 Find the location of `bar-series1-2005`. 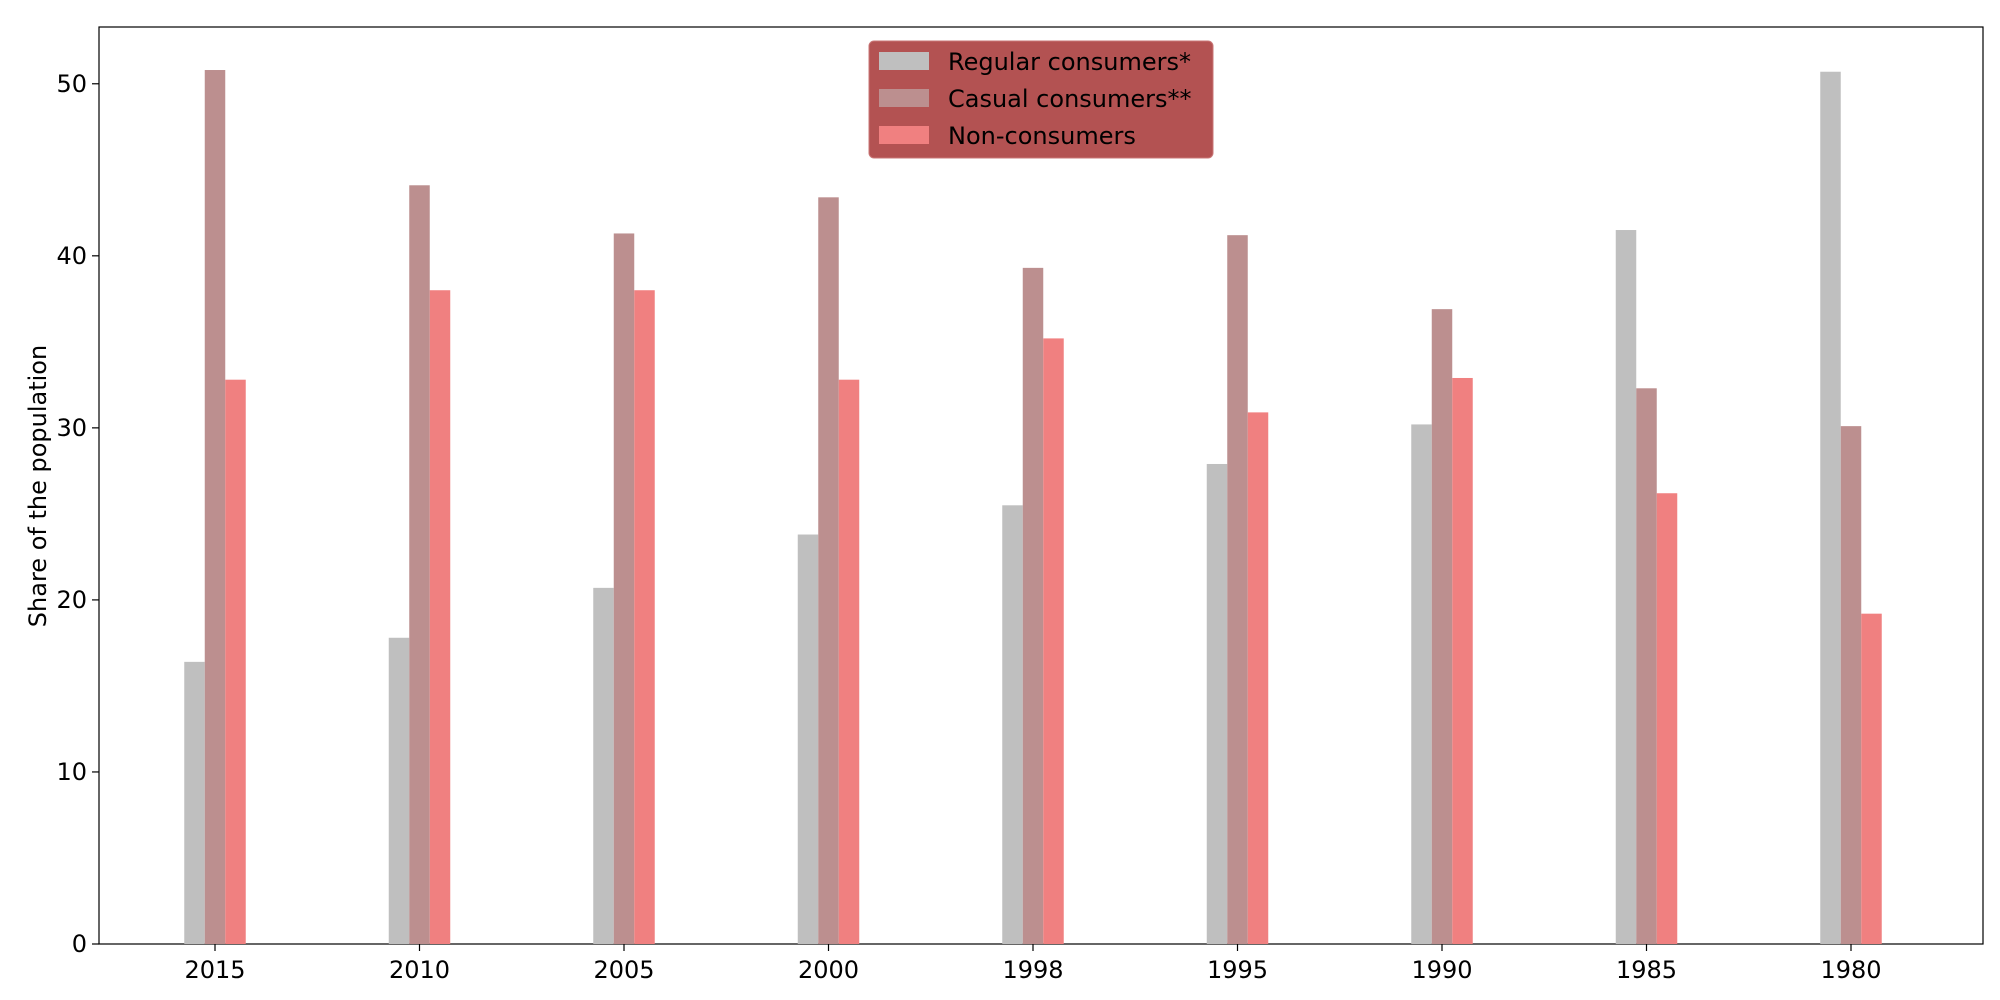

bar-series1-2005 is located at coordinates (603, 765).